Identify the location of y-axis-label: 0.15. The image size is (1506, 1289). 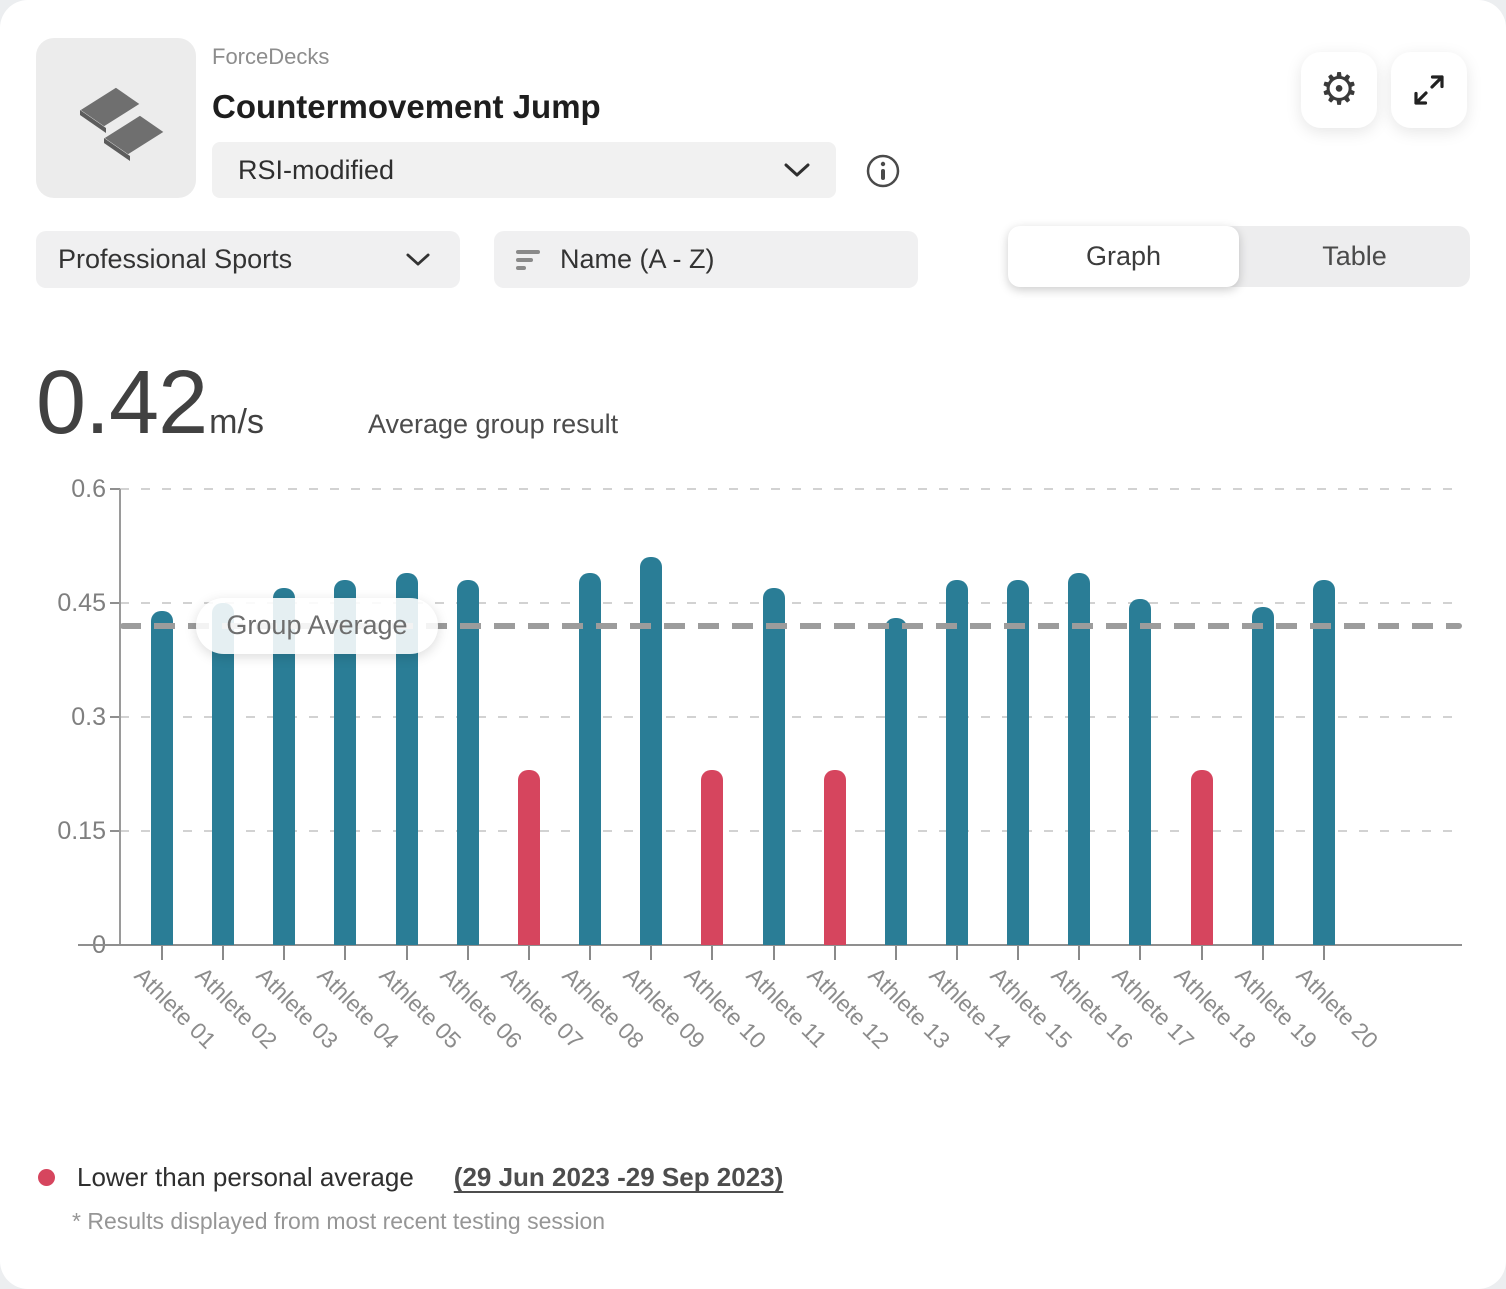
(81, 831).